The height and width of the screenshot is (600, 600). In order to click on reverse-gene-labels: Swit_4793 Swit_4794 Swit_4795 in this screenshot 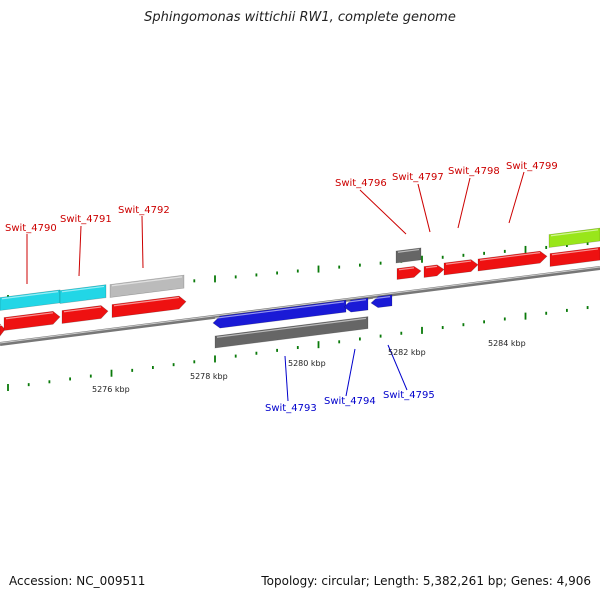, I will do `click(350, 402)`.